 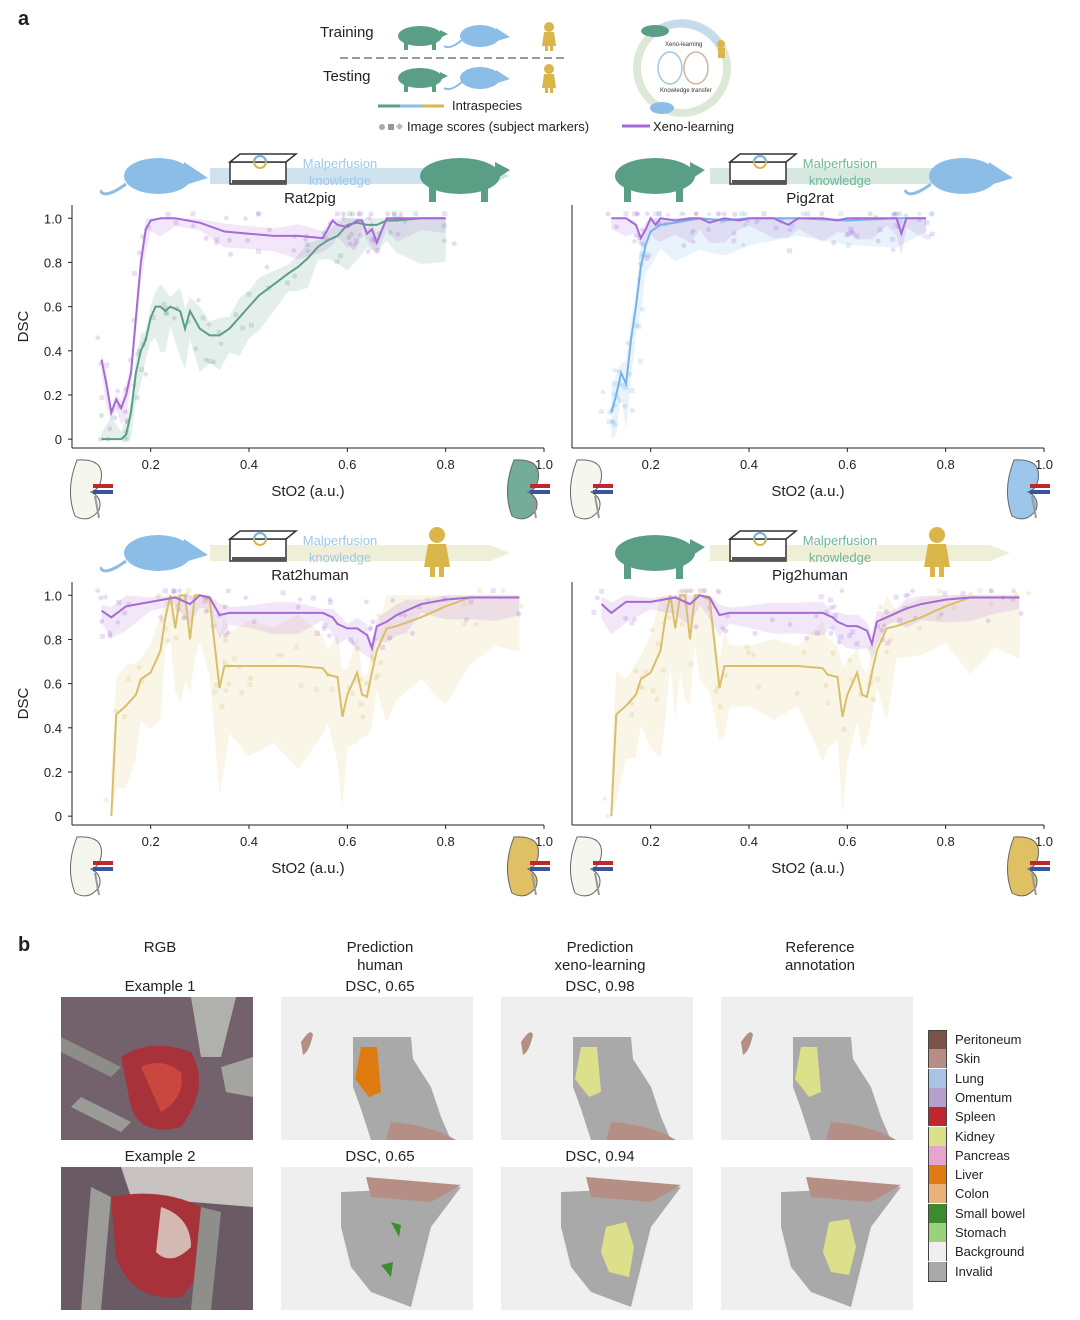 What do you see at coordinates (820, 965) in the screenshot?
I see `column-header-line: annotation` at bounding box center [820, 965].